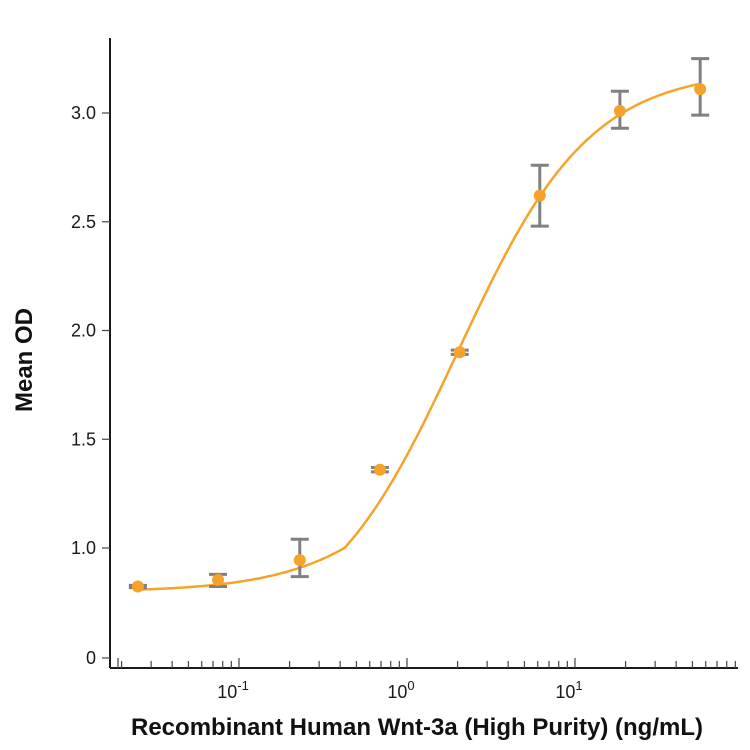 The image size is (750, 750). What do you see at coordinates (568, 690) in the screenshot?
I see `x-tick-label: 10¹` at bounding box center [568, 690].